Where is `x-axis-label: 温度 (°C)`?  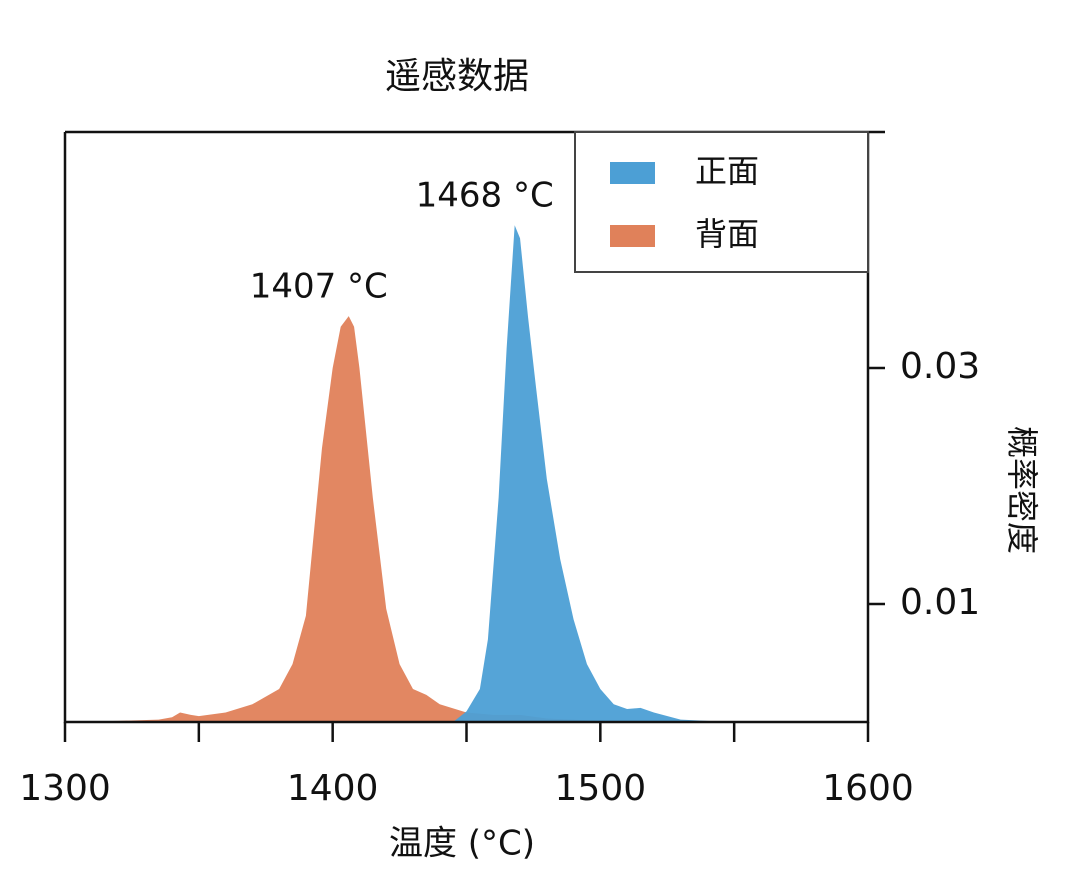 x-axis-label: 温度 (°C) is located at coordinates (462, 844).